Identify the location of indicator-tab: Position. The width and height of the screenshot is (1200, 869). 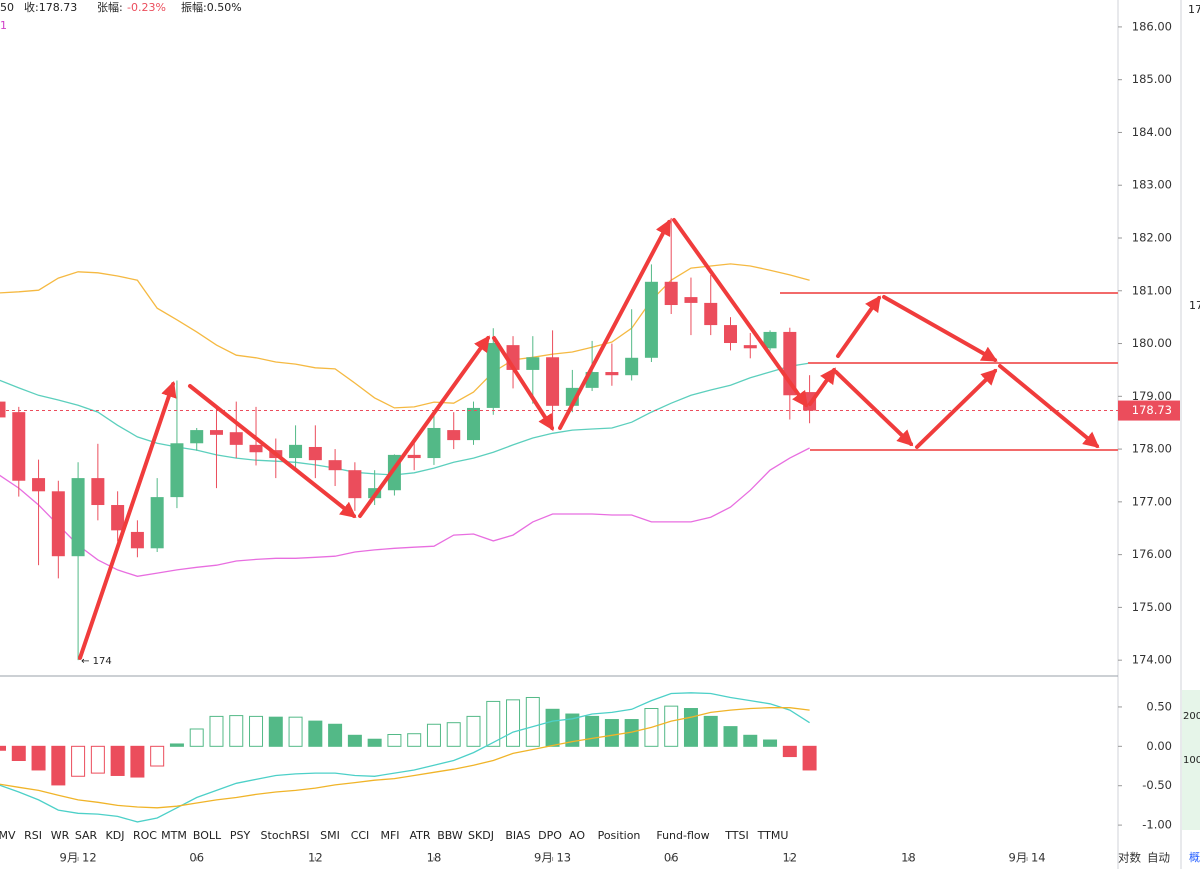
(619, 835).